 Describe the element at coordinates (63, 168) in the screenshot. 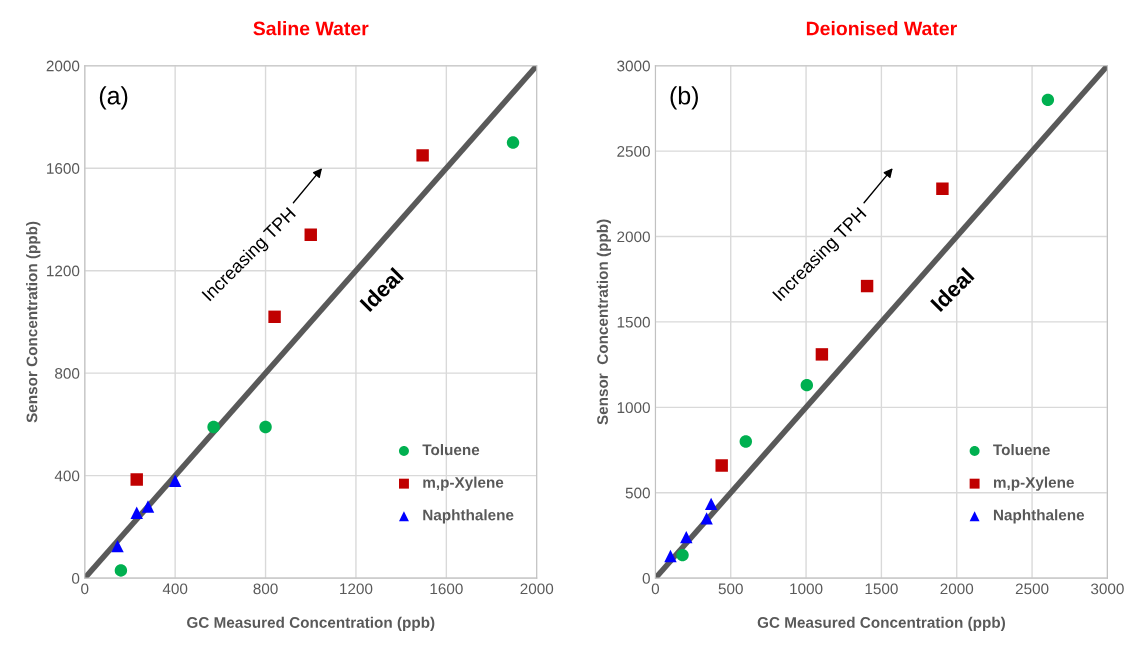

I see `y-tick-label: 1600` at that location.